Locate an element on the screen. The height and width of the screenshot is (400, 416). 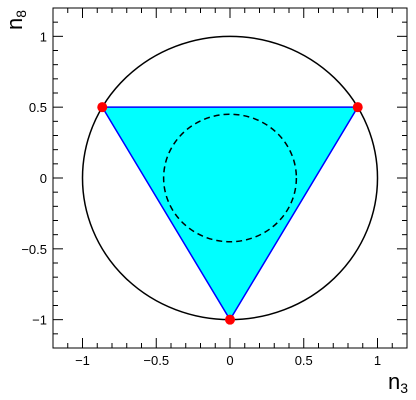
x-axis-label-subscript: 3 is located at coordinates (404, 388).